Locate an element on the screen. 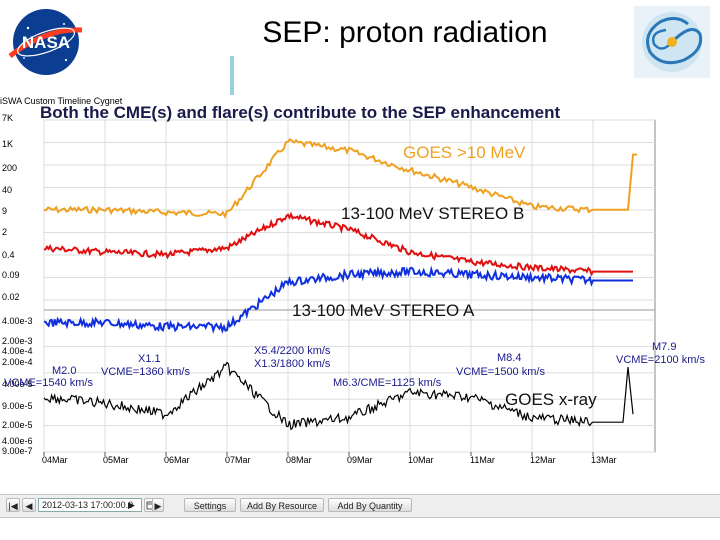 Image resolution: width=720 pixels, height=540 pixels. ytick-lower: 2.00e-5 is located at coordinates (17, 425).